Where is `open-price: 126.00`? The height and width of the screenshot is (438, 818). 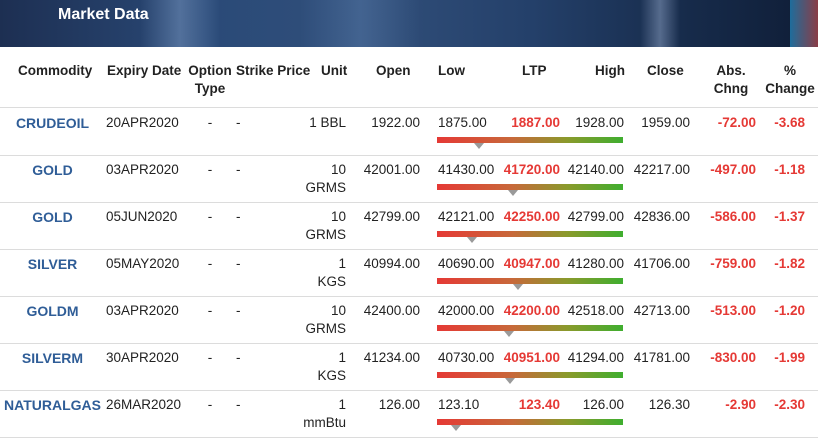
open-price: 126.00 is located at coordinates (399, 404).